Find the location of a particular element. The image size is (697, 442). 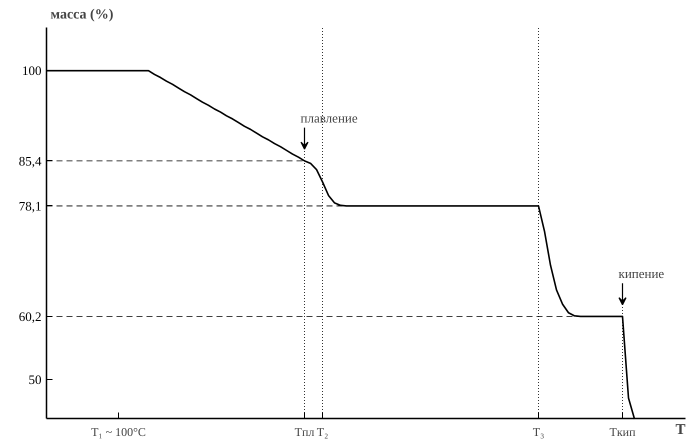

y-axis-title: масса (%) is located at coordinates (82, 15).